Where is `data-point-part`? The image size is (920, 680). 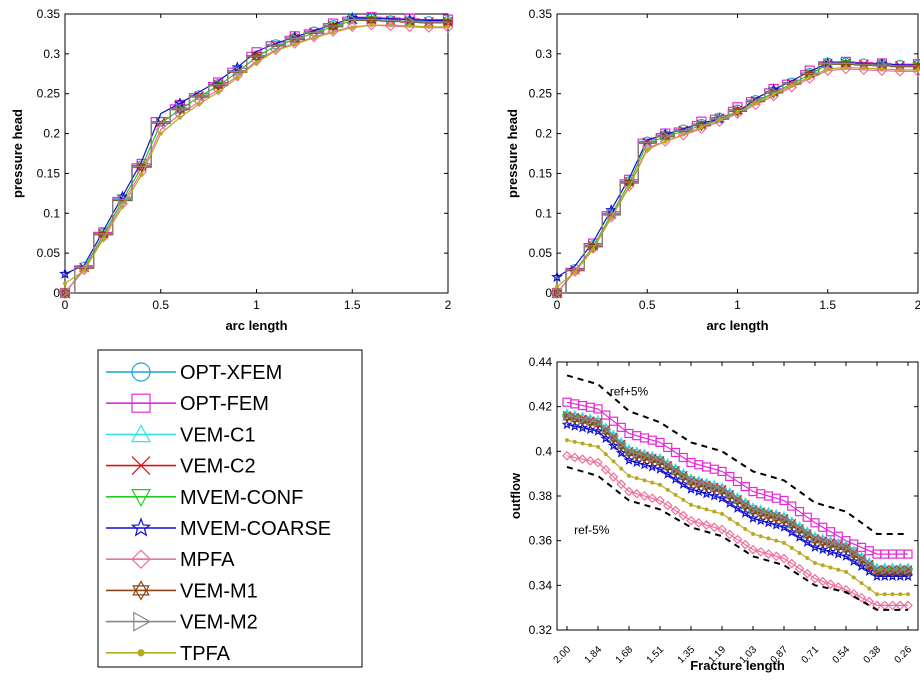 data-point-part is located at coordinates (218, 87).